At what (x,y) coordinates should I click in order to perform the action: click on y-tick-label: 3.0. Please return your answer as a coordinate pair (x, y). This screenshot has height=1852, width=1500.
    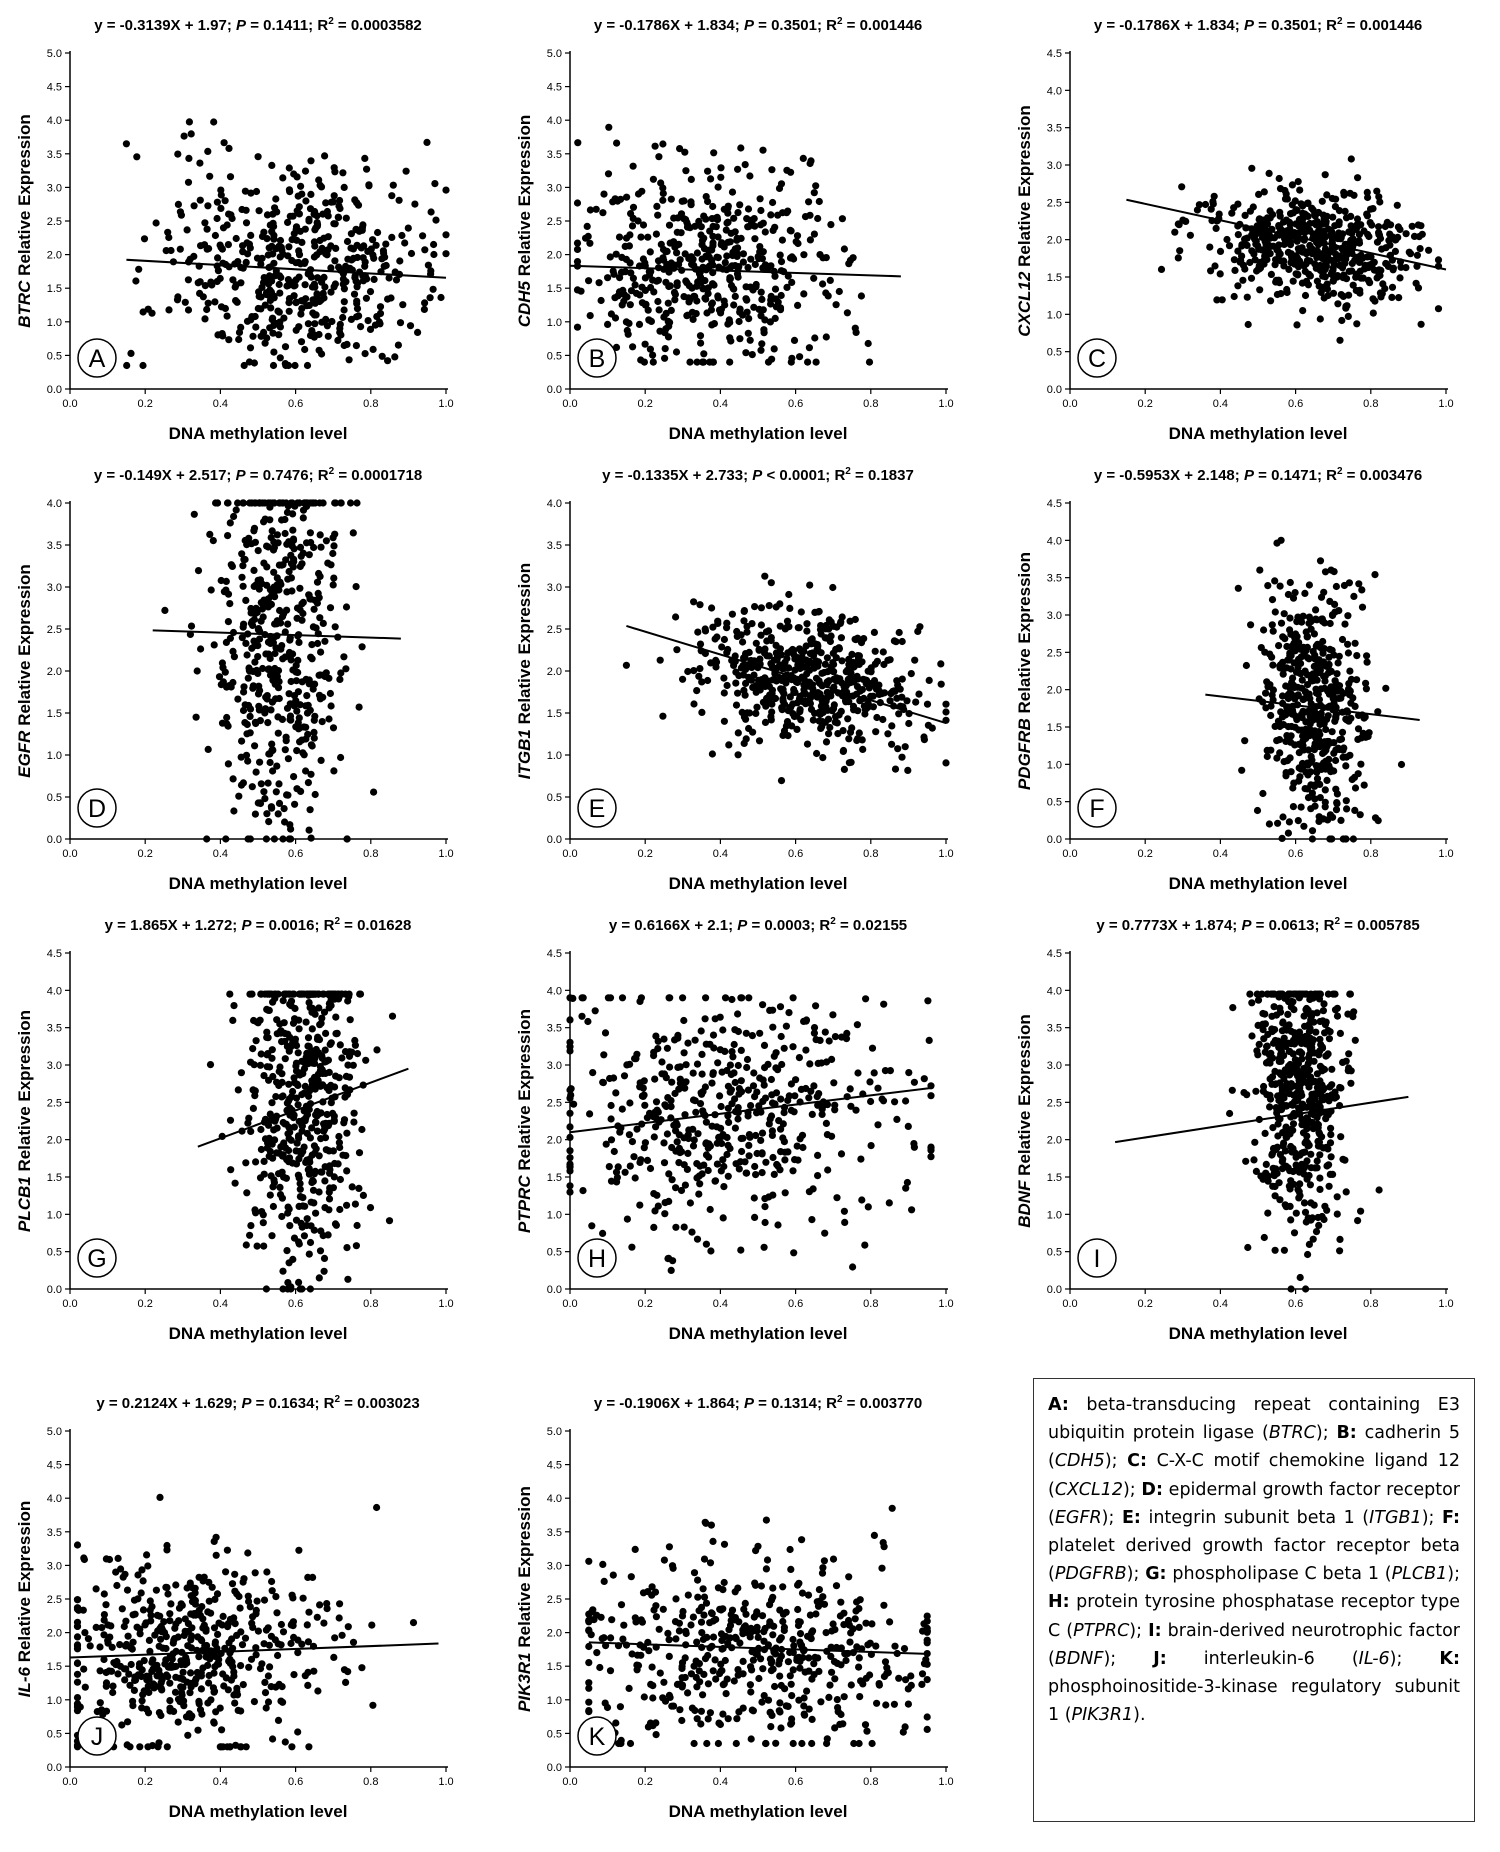
    Looking at the image, I should click on (1054, 616).